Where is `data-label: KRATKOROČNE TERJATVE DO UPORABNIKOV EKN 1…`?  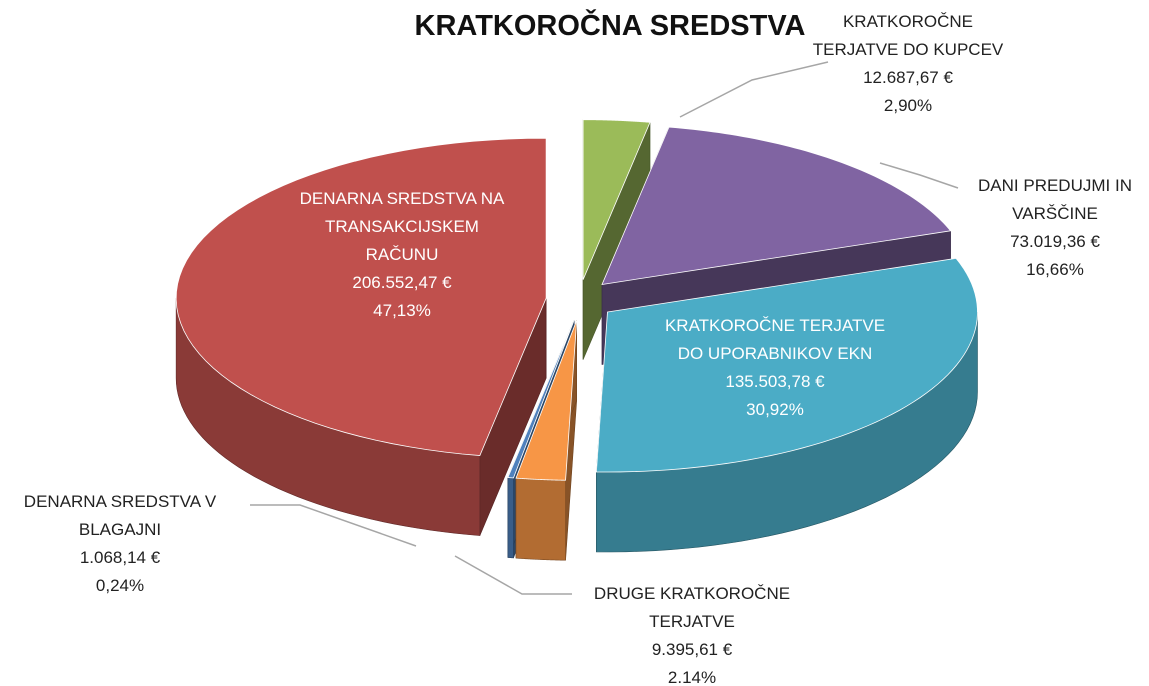
data-label: KRATKOROČNE TERJATVE DO UPORABNIKOV EKN 1… is located at coordinates (775, 368).